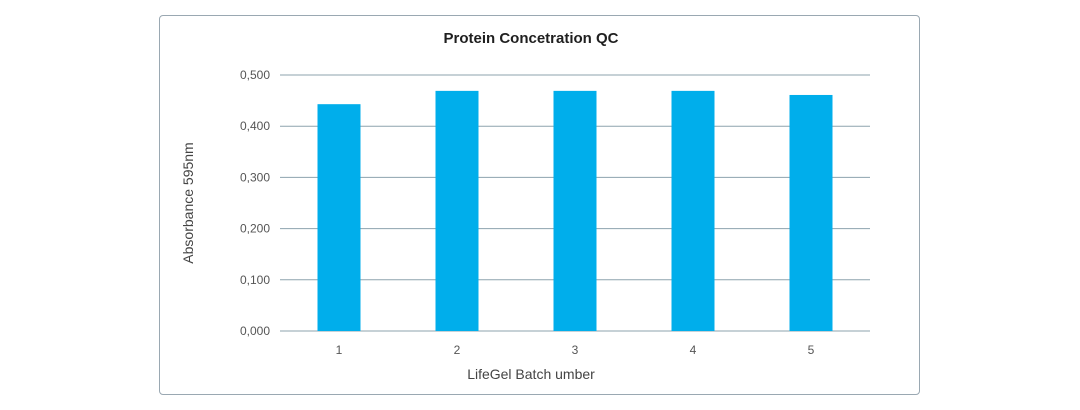  Describe the element at coordinates (693, 350) in the screenshot. I see `x-tick-label: 4` at that location.